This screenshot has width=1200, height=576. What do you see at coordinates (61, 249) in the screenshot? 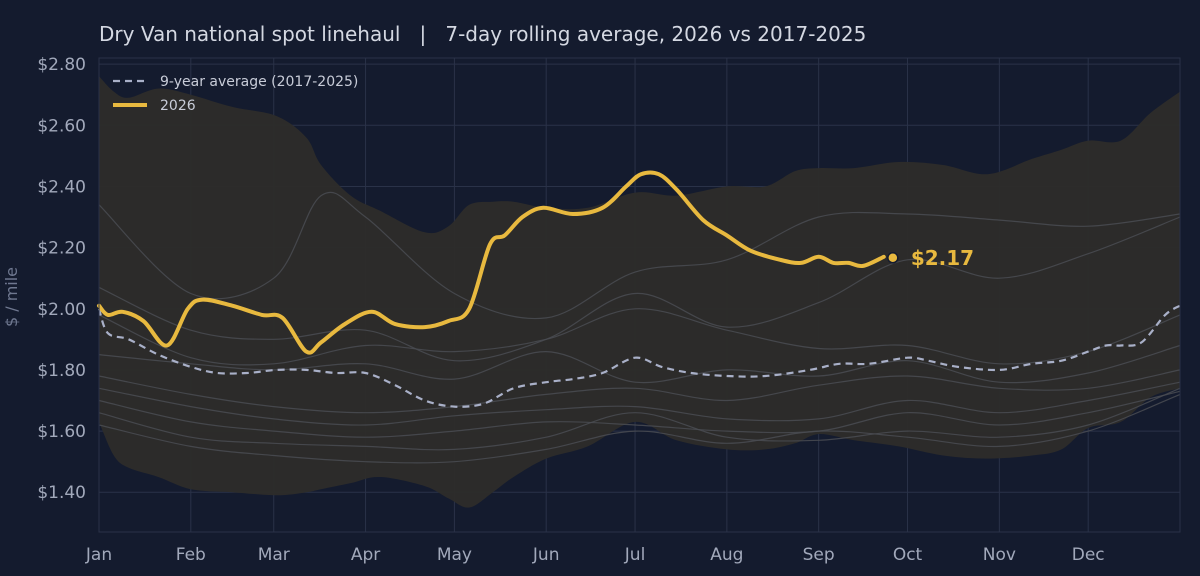
I see `y-tick-label: $2.20` at bounding box center [61, 249].